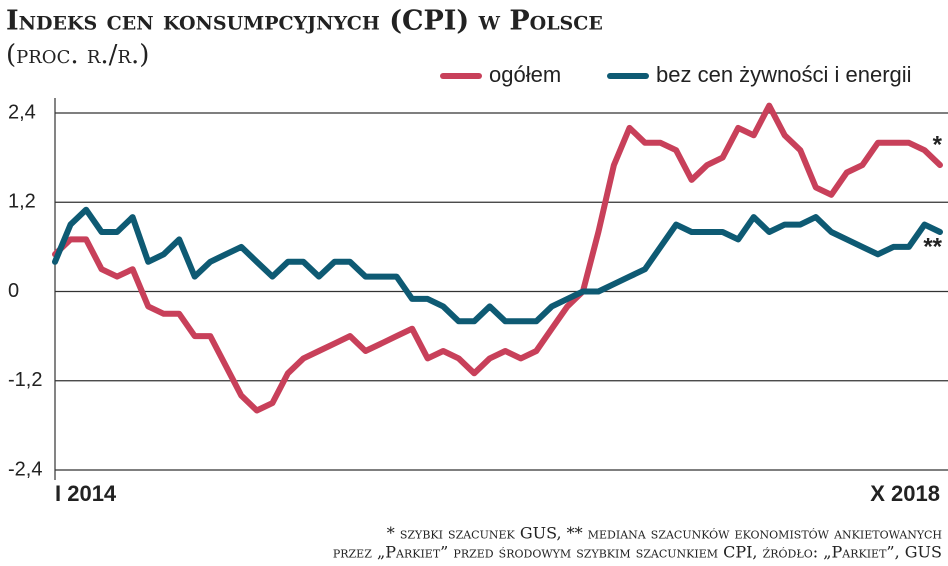 The image size is (948, 566). I want to click on legend-label: ogółem, so click(525, 74).